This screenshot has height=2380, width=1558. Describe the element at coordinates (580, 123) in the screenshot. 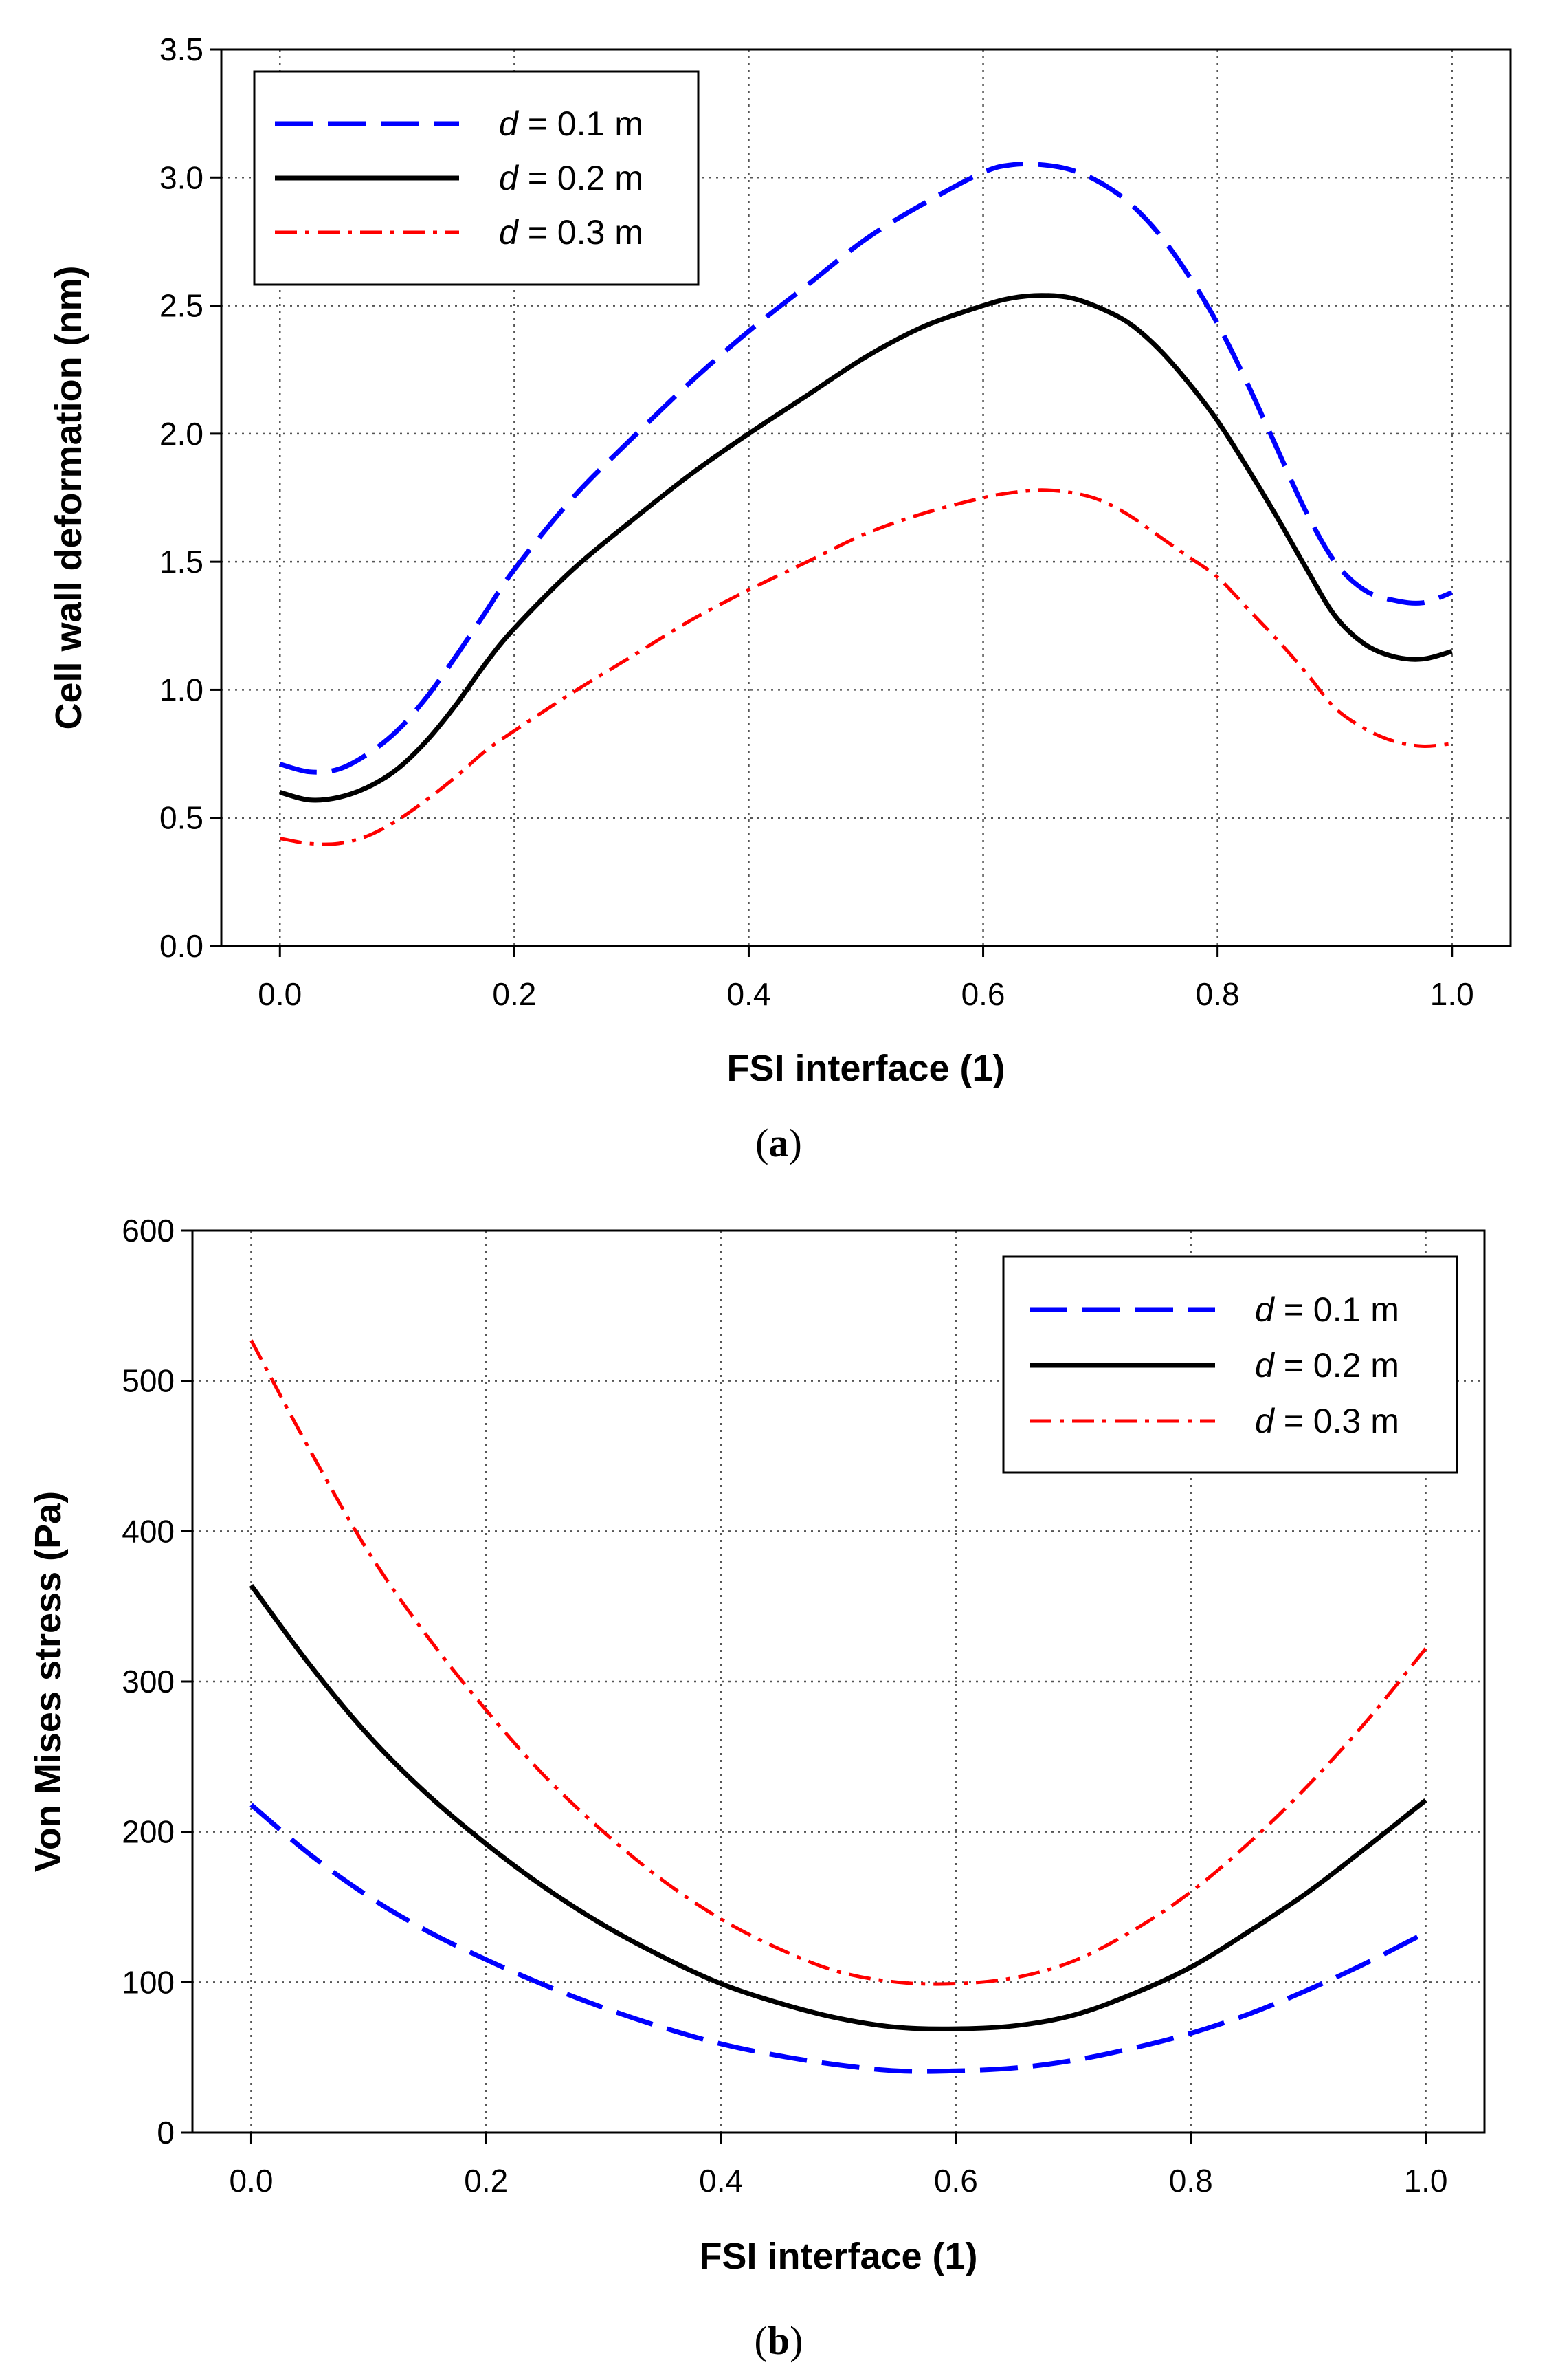

I see `chart-a-legend-rest-1: = 0.1 m` at that location.